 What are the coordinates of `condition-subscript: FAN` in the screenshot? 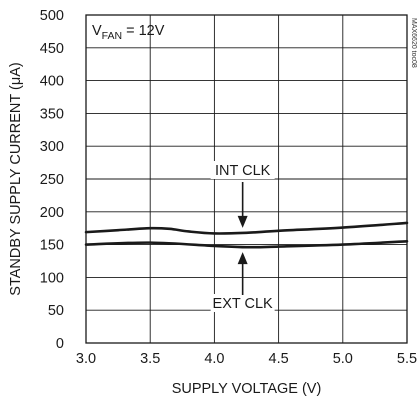 It's located at (112, 36).